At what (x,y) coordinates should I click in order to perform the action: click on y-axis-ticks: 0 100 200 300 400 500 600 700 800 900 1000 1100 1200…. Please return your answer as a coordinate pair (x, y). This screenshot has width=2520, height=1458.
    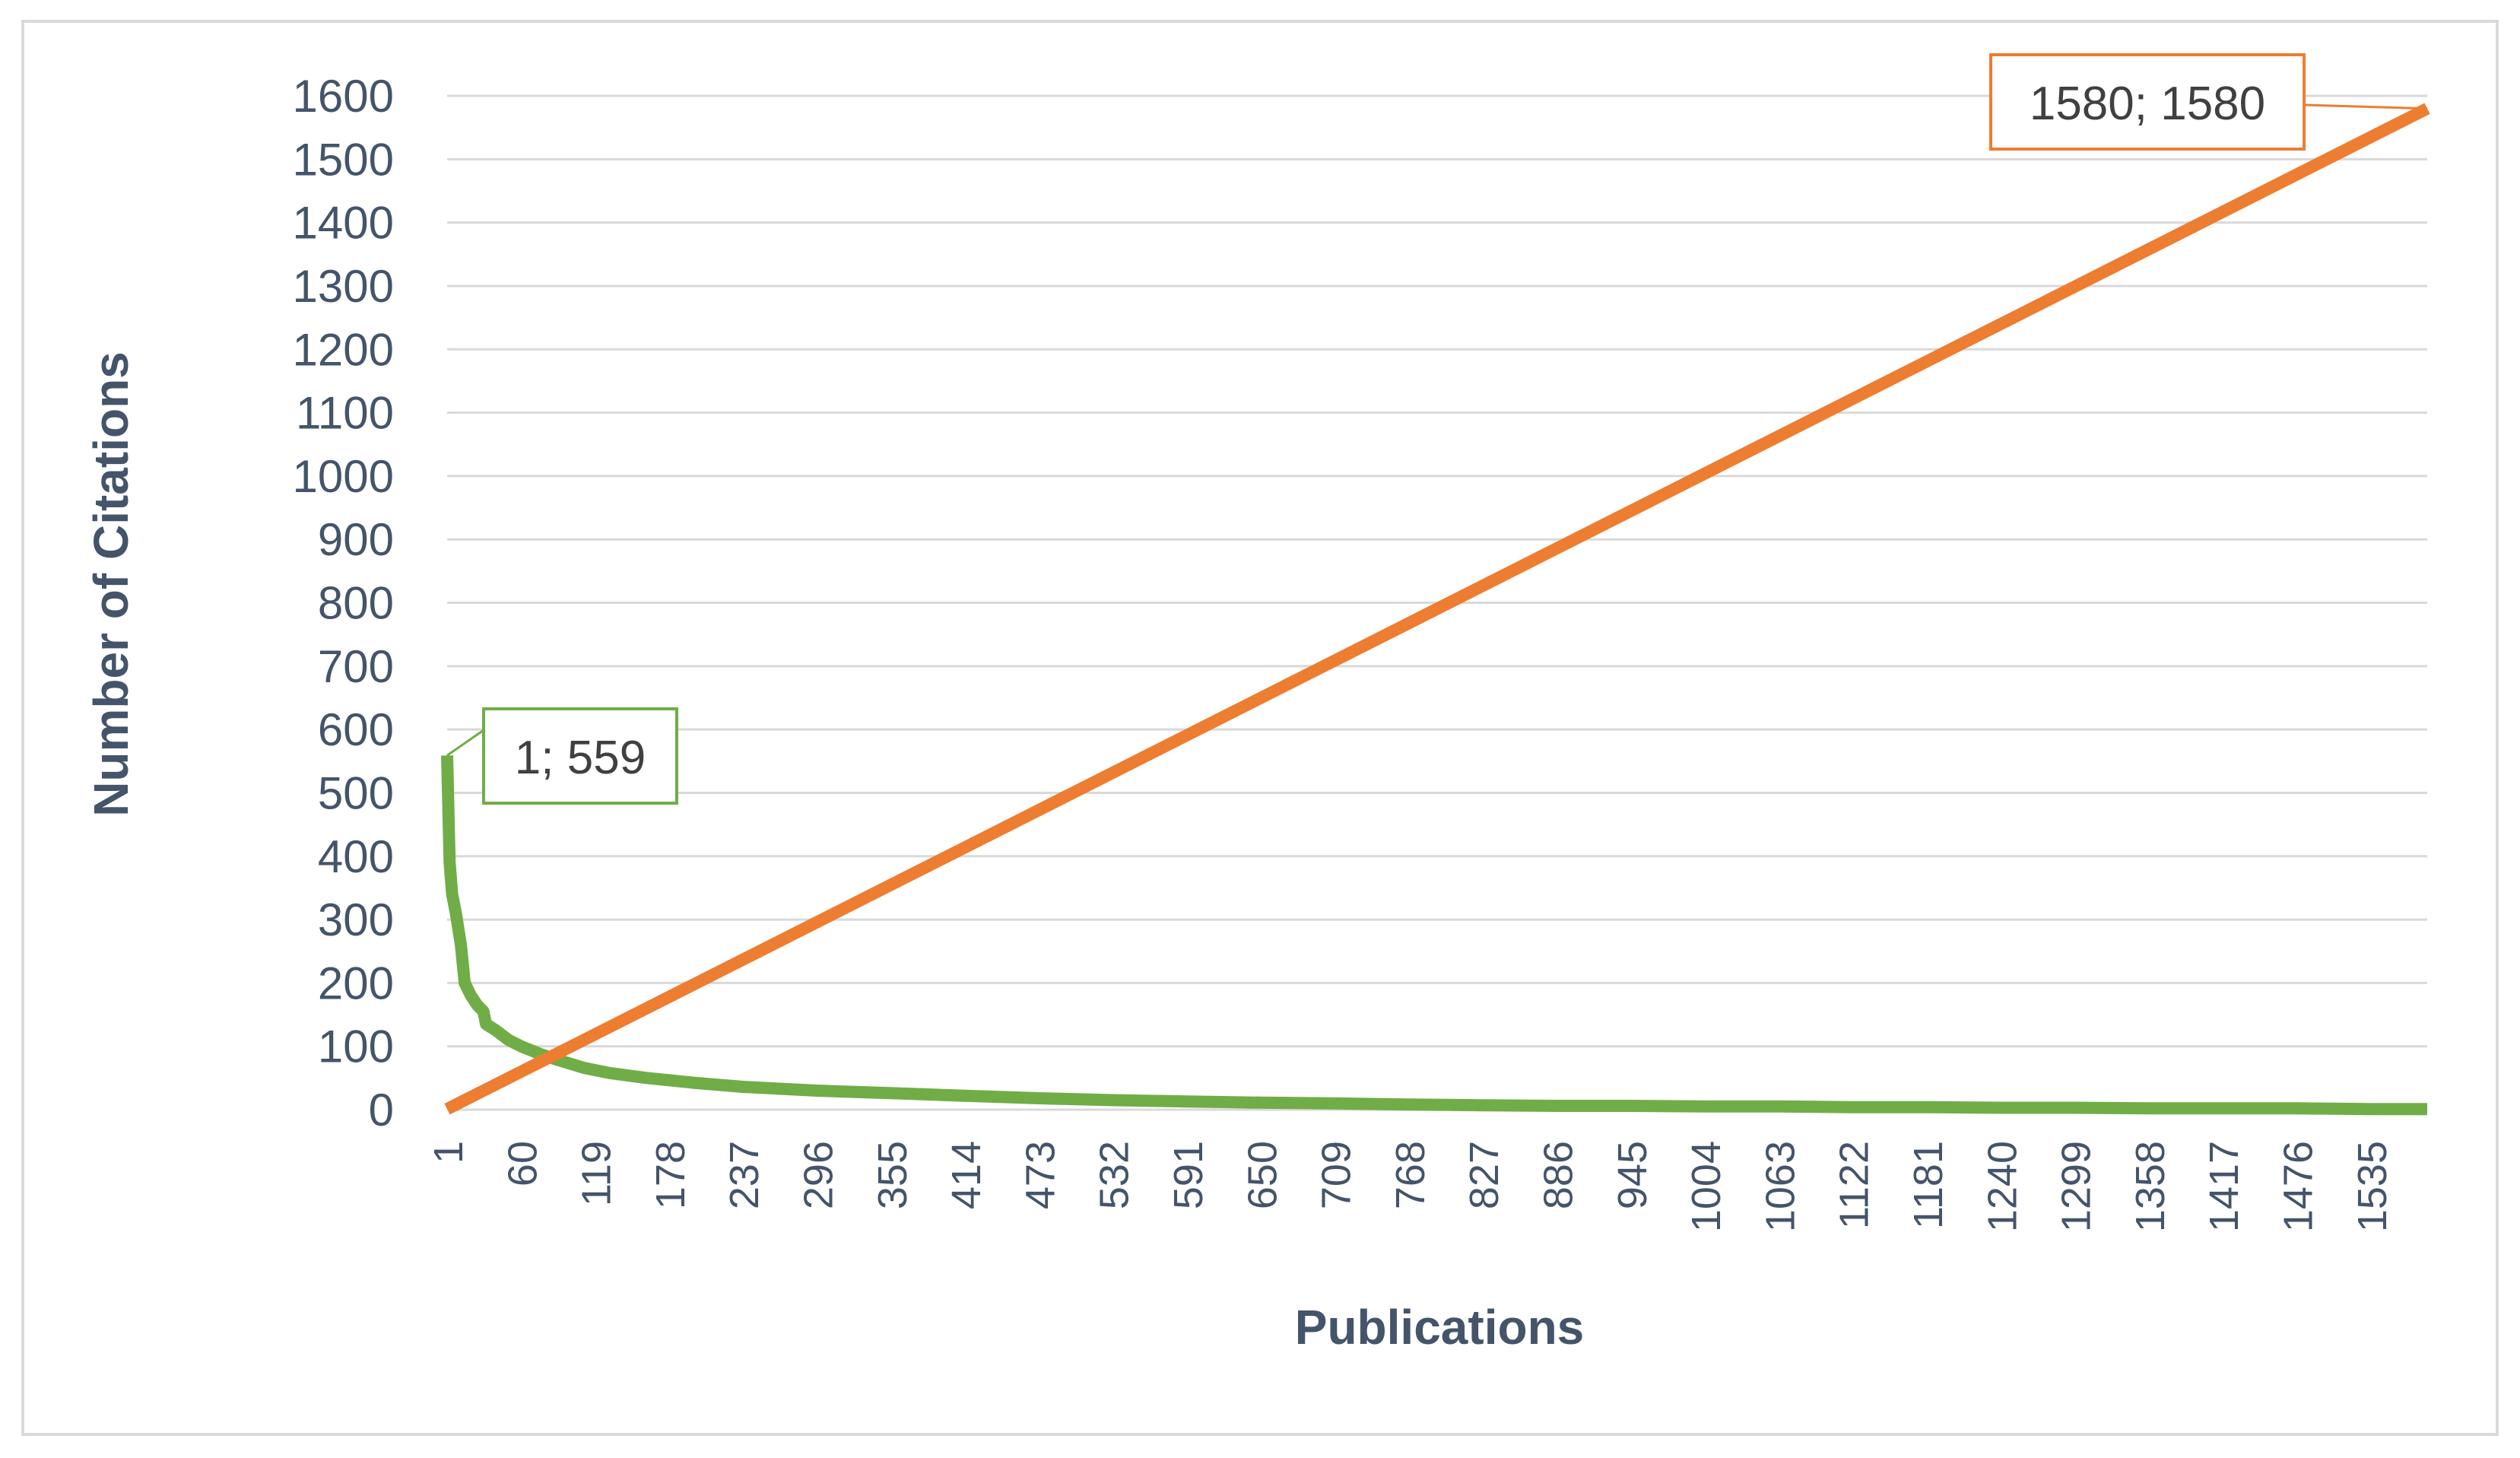
    Looking at the image, I should click on (343, 603).